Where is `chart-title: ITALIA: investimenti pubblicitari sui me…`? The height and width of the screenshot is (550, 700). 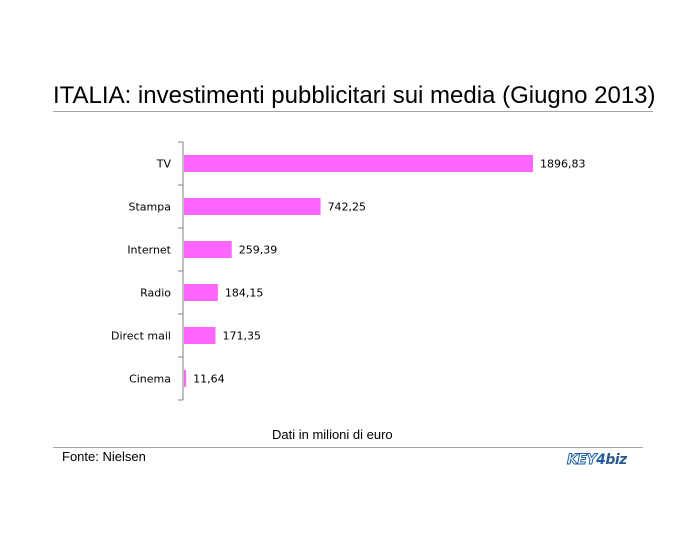
chart-title: ITALIA: investimenti pubblicitari sui me… is located at coordinates (354, 95).